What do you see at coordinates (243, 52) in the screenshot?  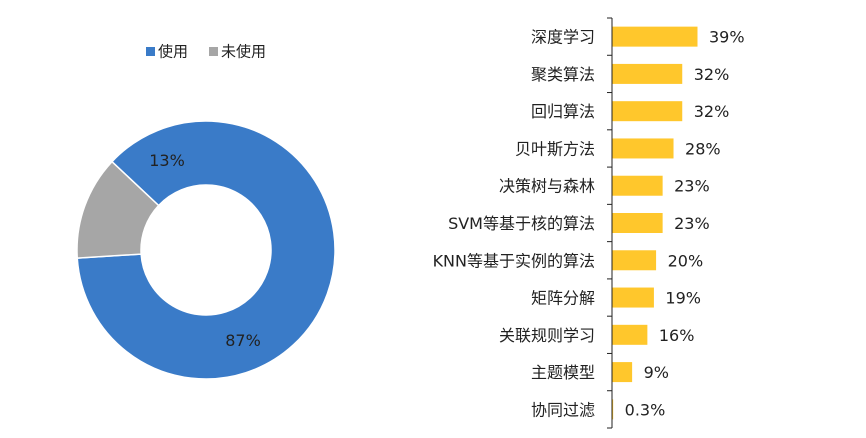 I see `legend-label: 未使用` at bounding box center [243, 52].